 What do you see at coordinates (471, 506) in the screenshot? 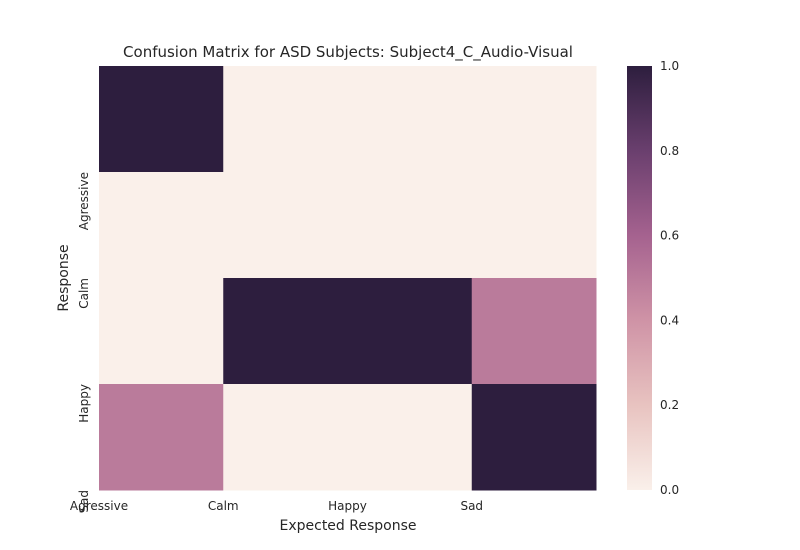
I see `x-tick-label: Sad` at bounding box center [471, 506].